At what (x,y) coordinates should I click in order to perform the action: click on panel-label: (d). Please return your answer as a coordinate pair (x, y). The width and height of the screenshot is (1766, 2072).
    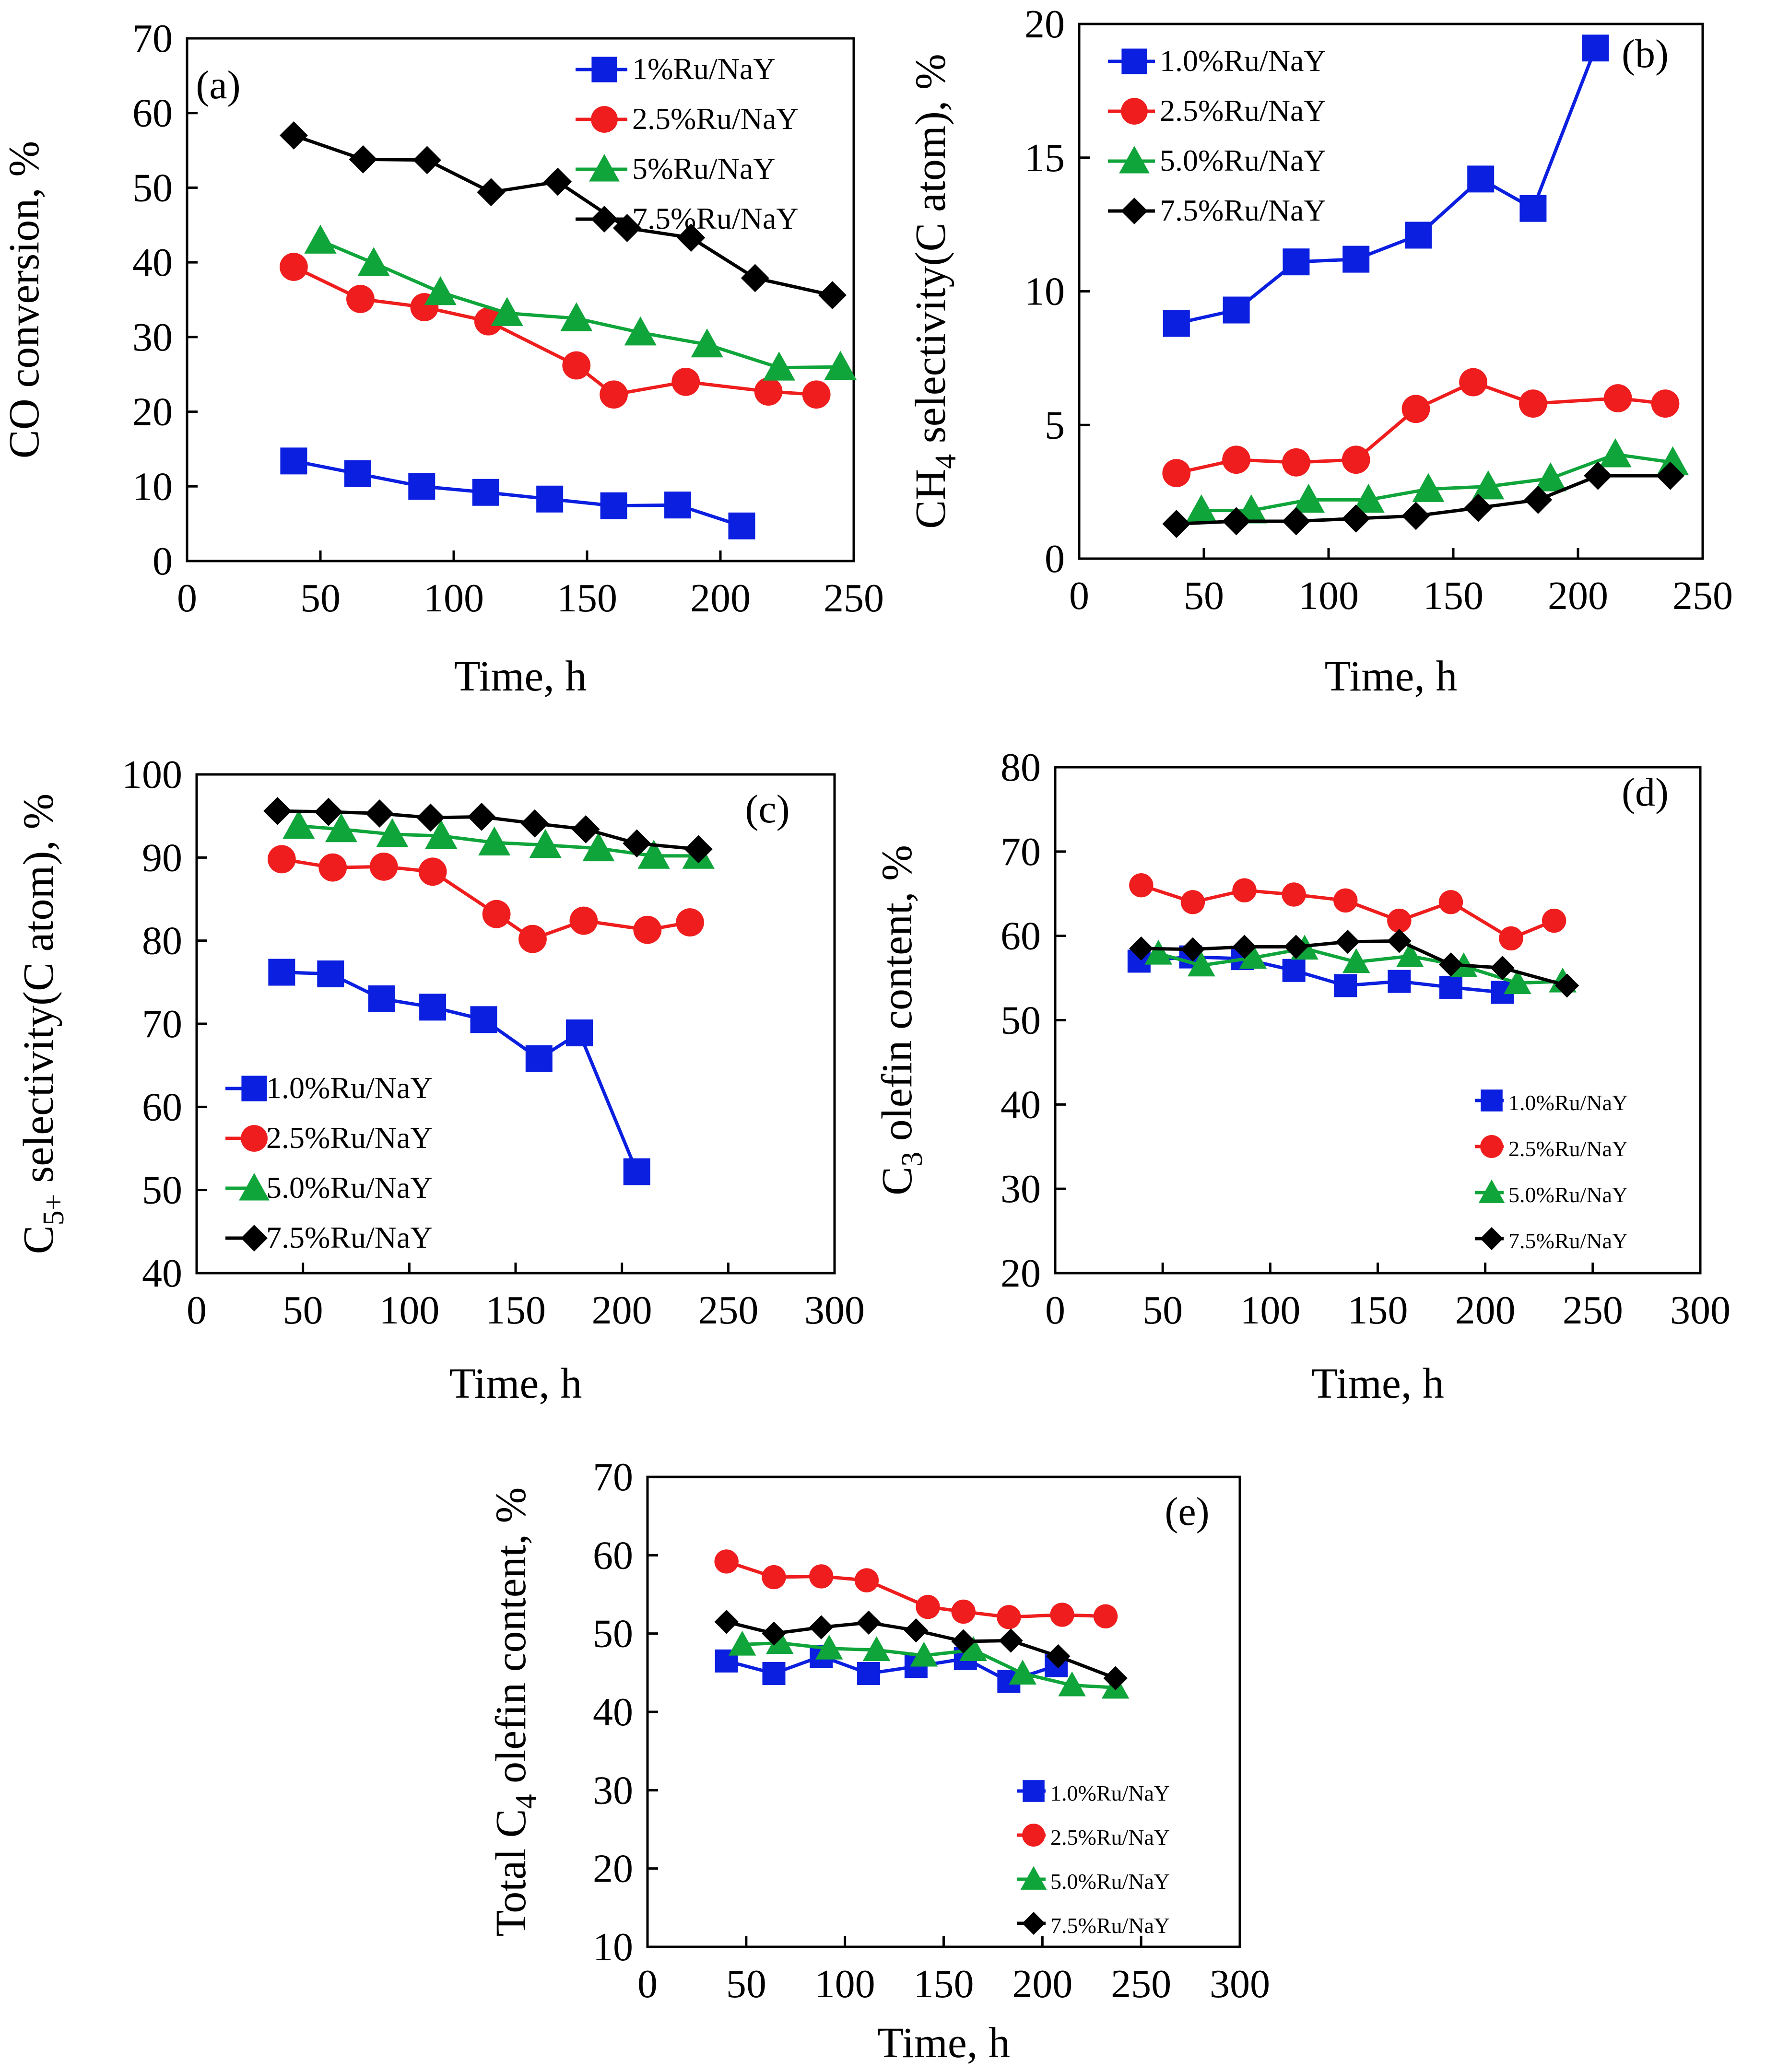
    Looking at the image, I should click on (1645, 792).